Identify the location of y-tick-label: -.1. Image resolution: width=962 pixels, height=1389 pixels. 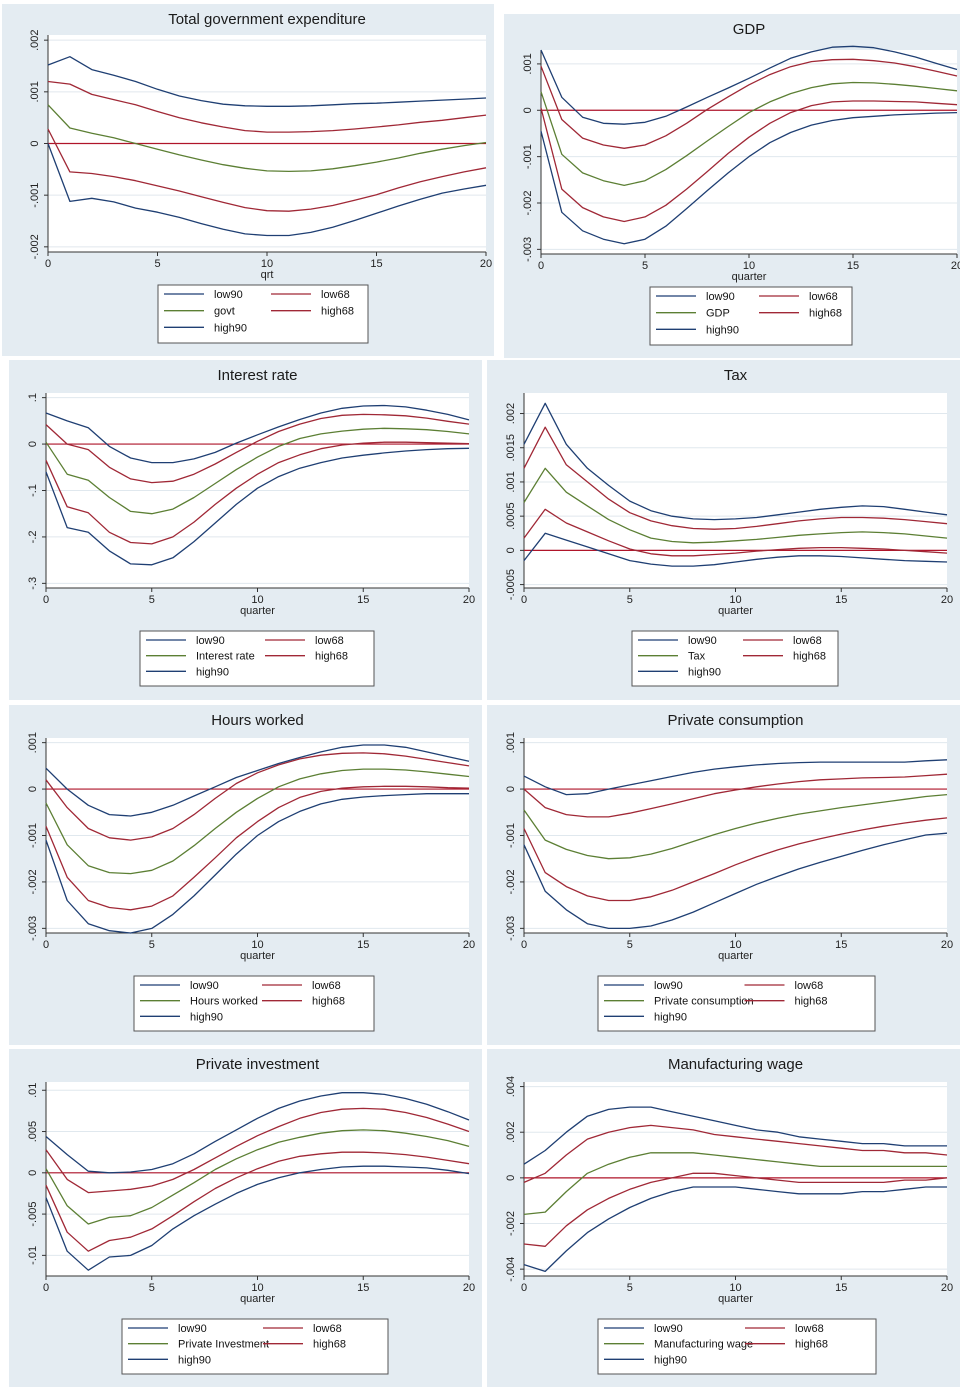
(33, 490).